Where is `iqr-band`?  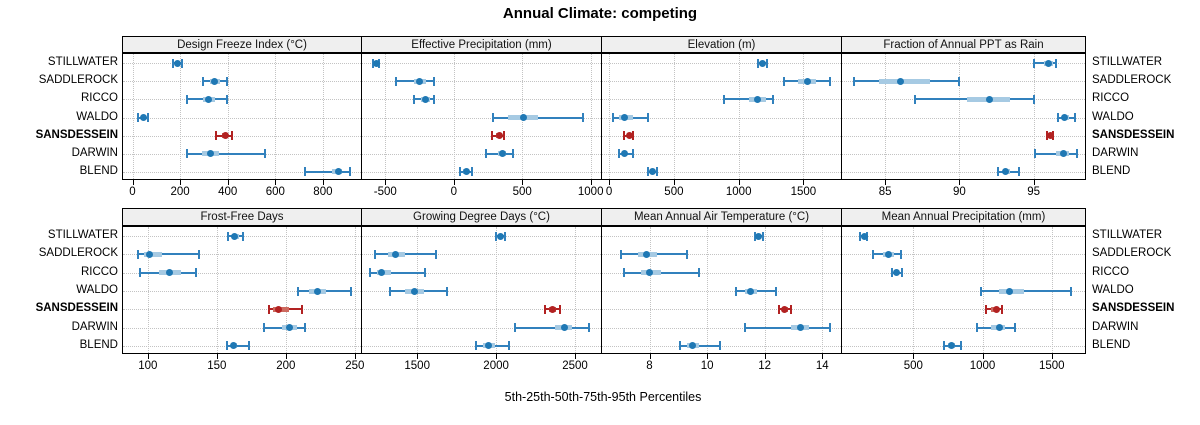
iqr-band is located at coordinates (904, 81).